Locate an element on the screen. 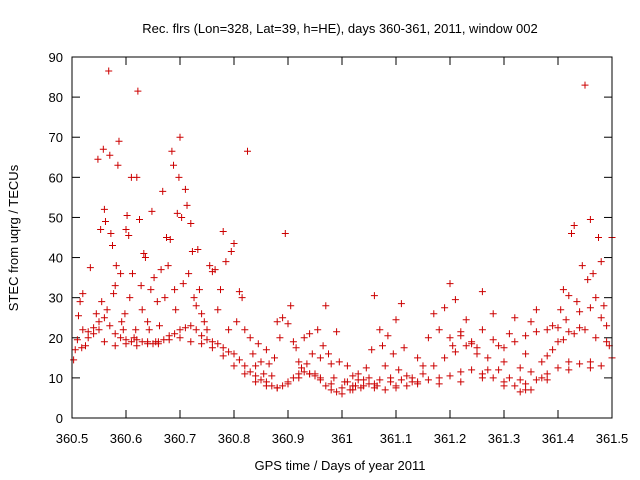 This screenshot has width=640, height=480. x-tick-label: 361.4 is located at coordinates (558, 438).